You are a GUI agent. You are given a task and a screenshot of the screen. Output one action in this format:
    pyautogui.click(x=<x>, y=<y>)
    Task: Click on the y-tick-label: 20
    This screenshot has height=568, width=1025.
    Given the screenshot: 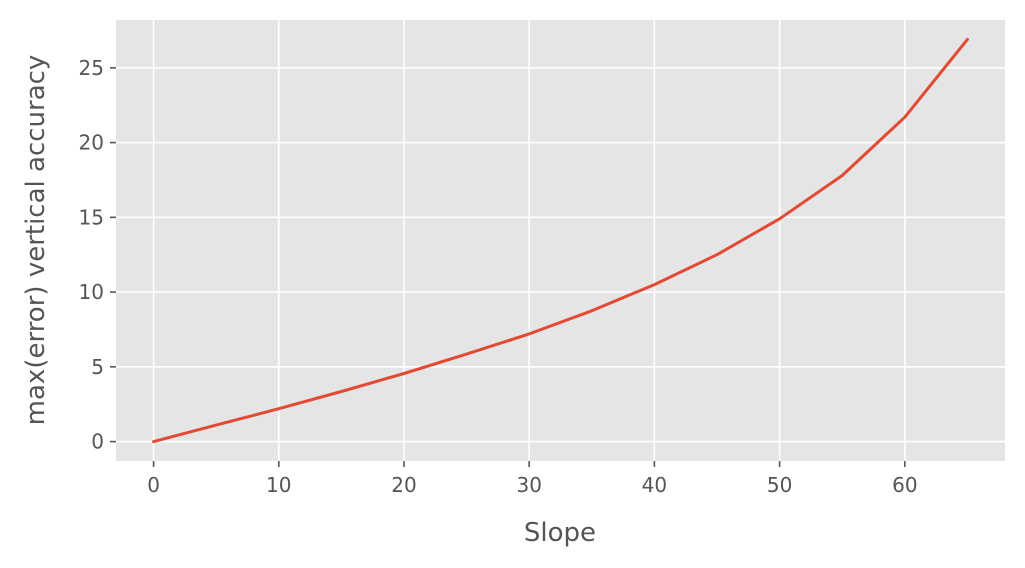 What is the action you would take?
    pyautogui.click(x=91, y=143)
    